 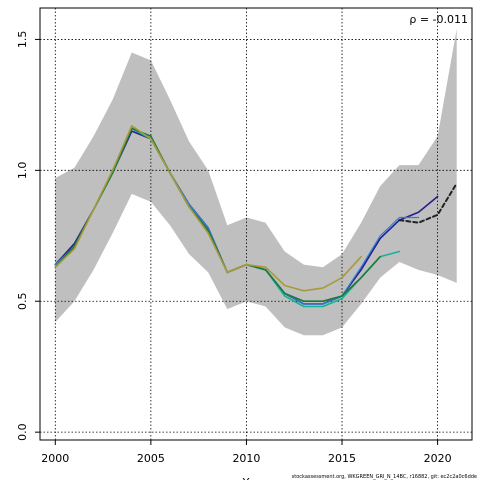 I want to click on x-axis-title: Y, so click(x=246, y=478).